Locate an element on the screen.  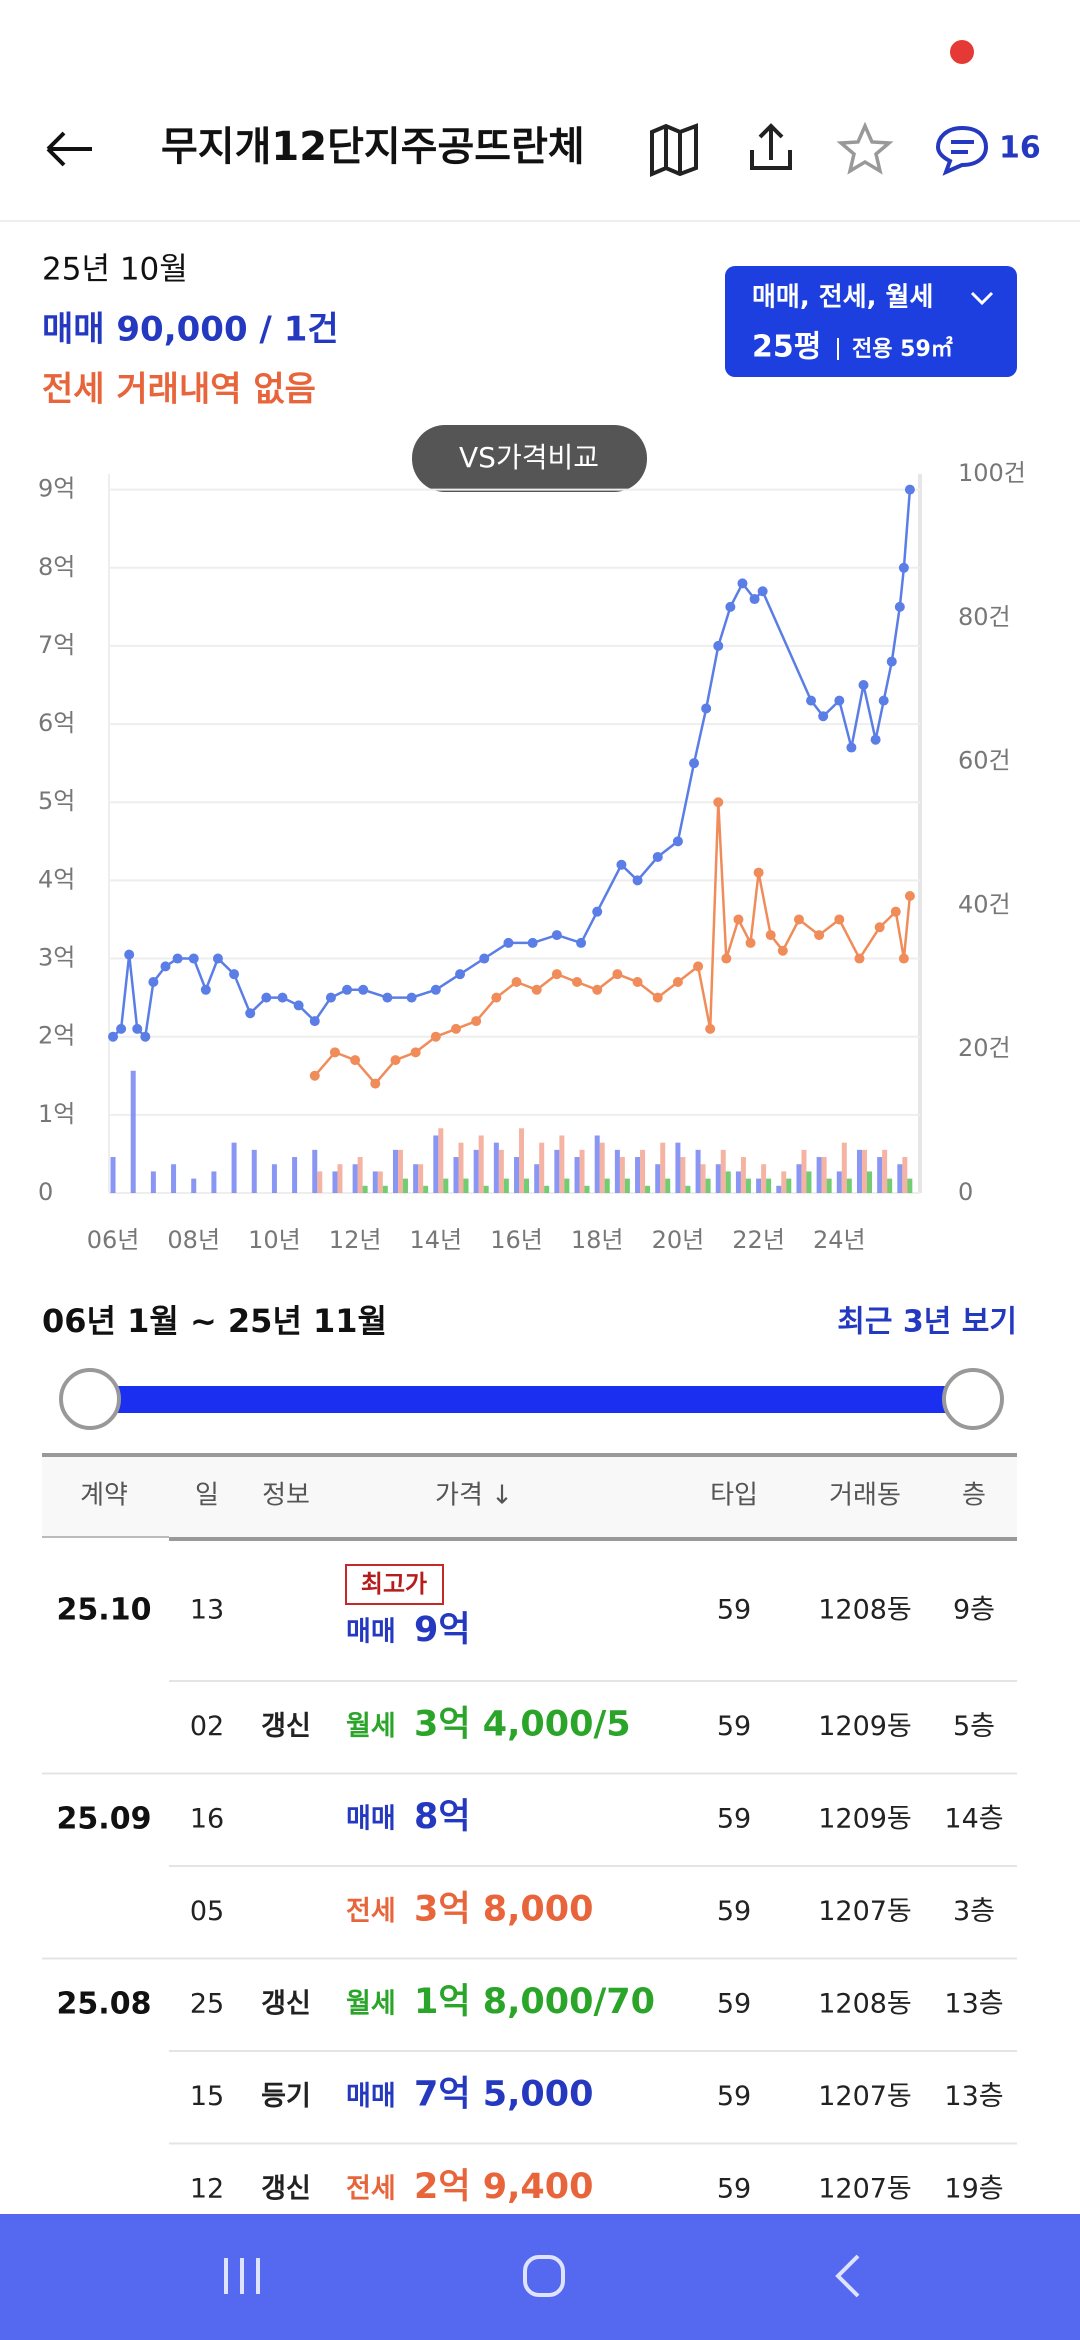
nav-home is located at coordinates (544, 2276).